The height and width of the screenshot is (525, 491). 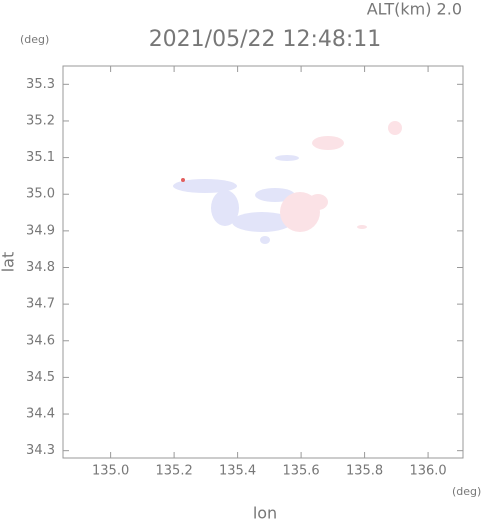 What do you see at coordinates (466, 491) in the screenshot?
I see `x-unit: (deg)` at bounding box center [466, 491].